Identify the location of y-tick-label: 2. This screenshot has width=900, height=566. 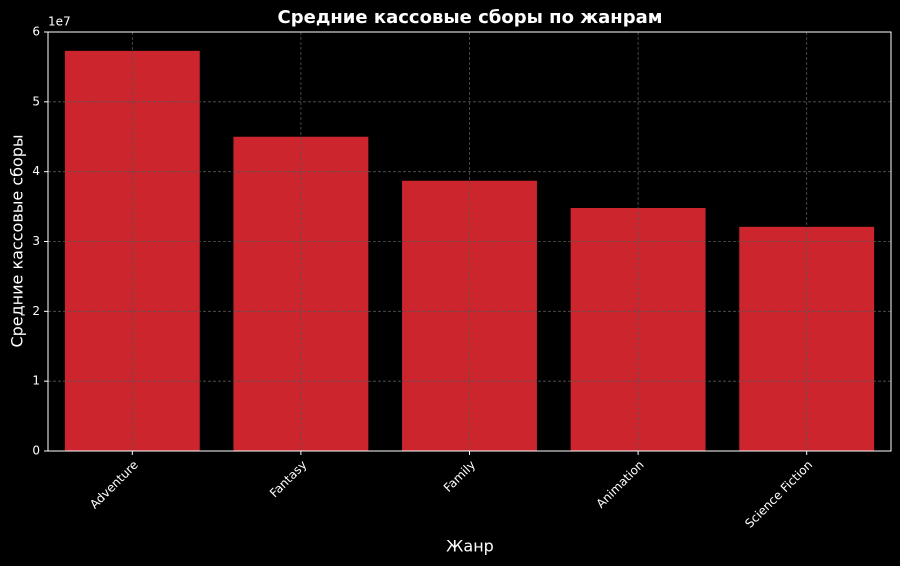
(36, 311).